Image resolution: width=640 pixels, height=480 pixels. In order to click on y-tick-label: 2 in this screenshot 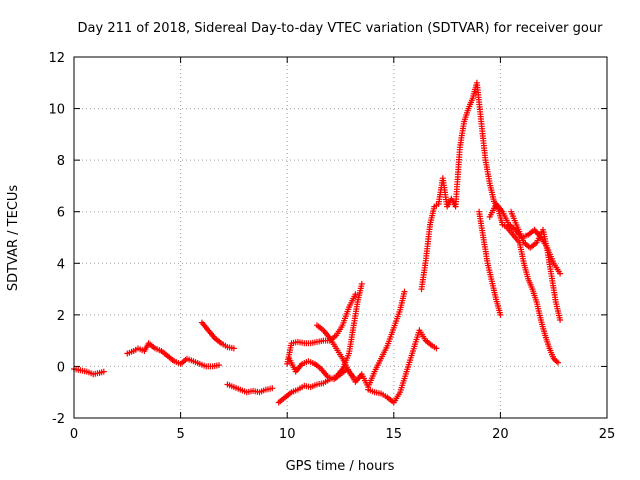, I will do `click(61, 316)`.